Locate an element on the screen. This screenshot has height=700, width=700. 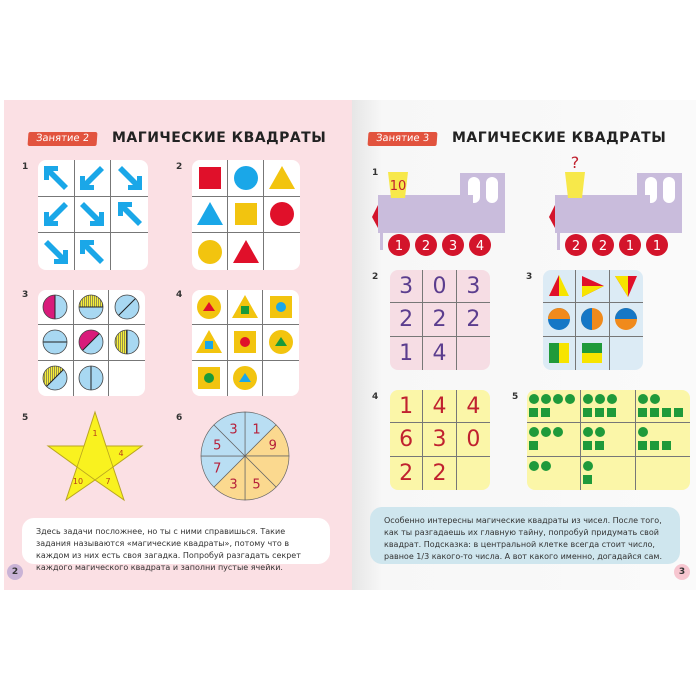
star-puzzle: 1 4 10 7 is located at coordinates (95, 456).